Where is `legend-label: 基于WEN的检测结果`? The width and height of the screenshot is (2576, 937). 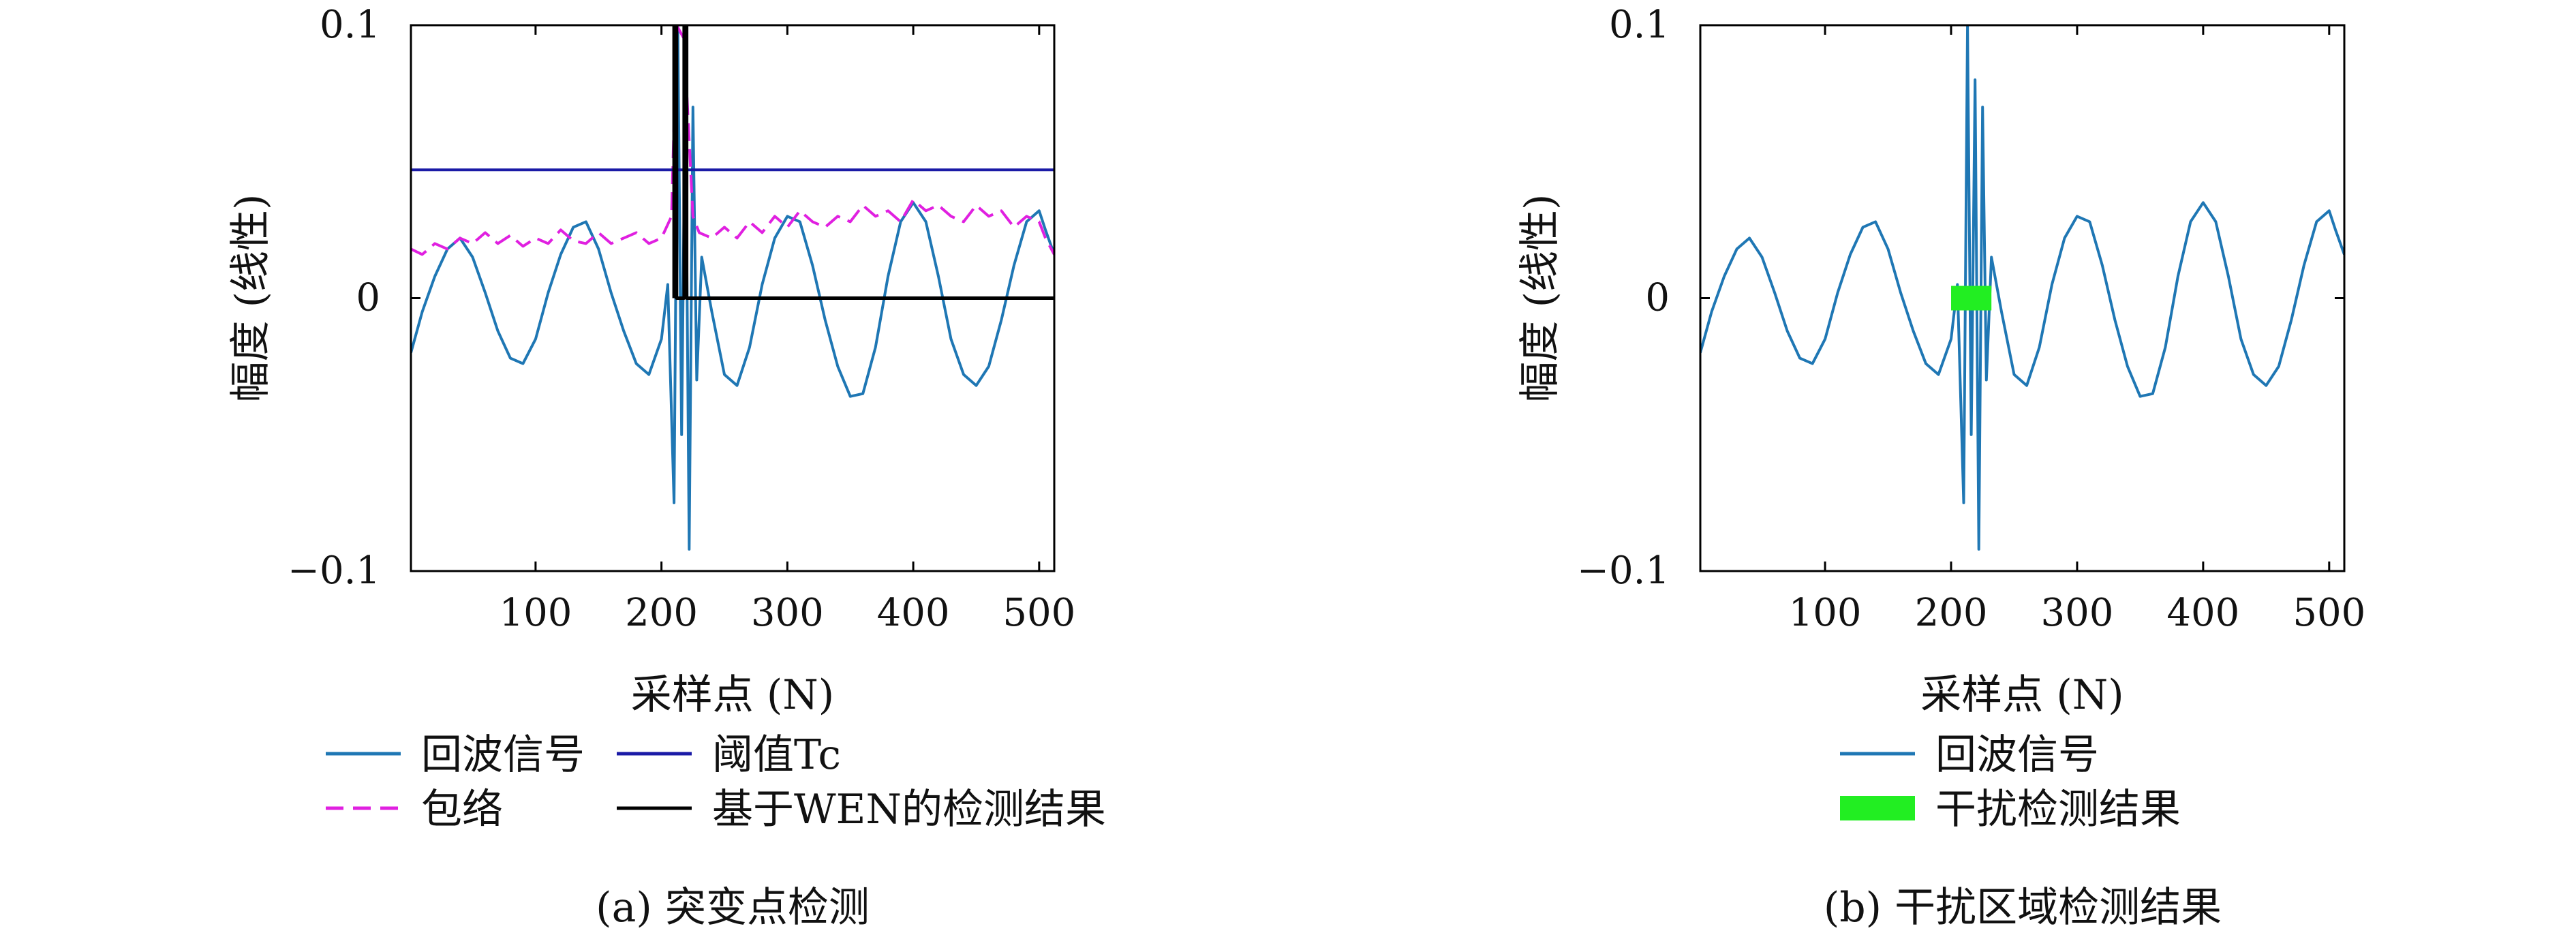 legend-label: 基于WEN的检测结果 is located at coordinates (909, 809).